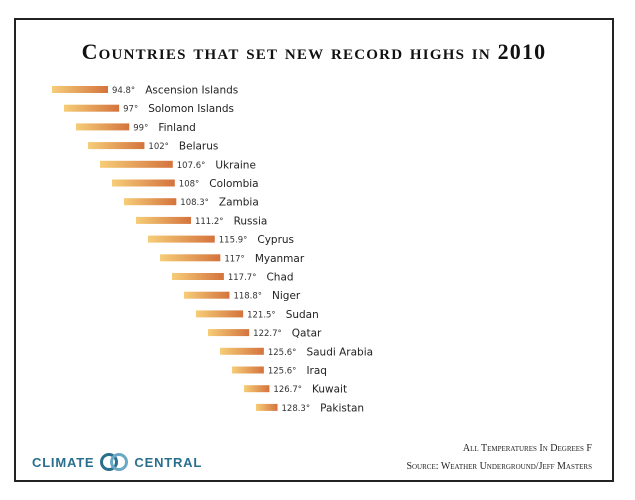 The height and width of the screenshot is (500, 635). Describe the element at coordinates (329, 390) in the screenshot. I see `category-label: Kuwait` at that location.